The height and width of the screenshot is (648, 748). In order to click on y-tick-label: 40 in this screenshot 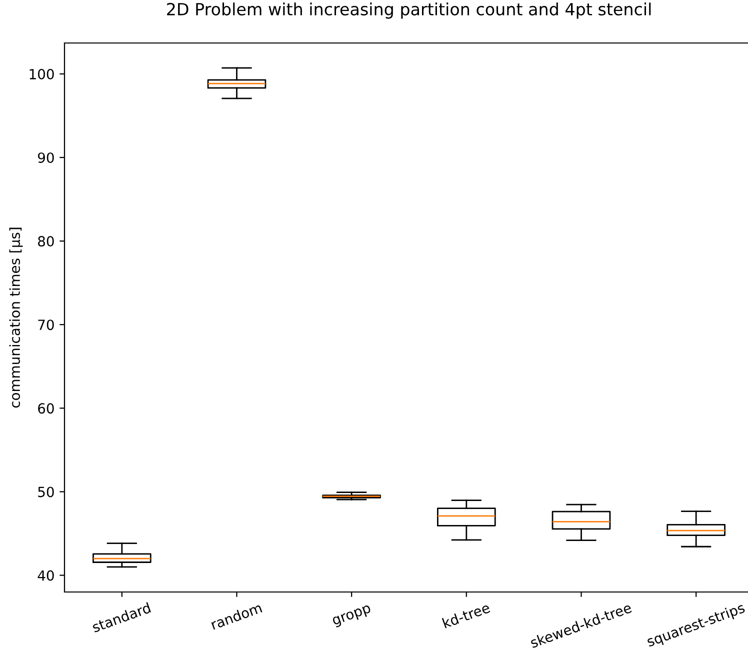, I will do `click(46, 575)`.